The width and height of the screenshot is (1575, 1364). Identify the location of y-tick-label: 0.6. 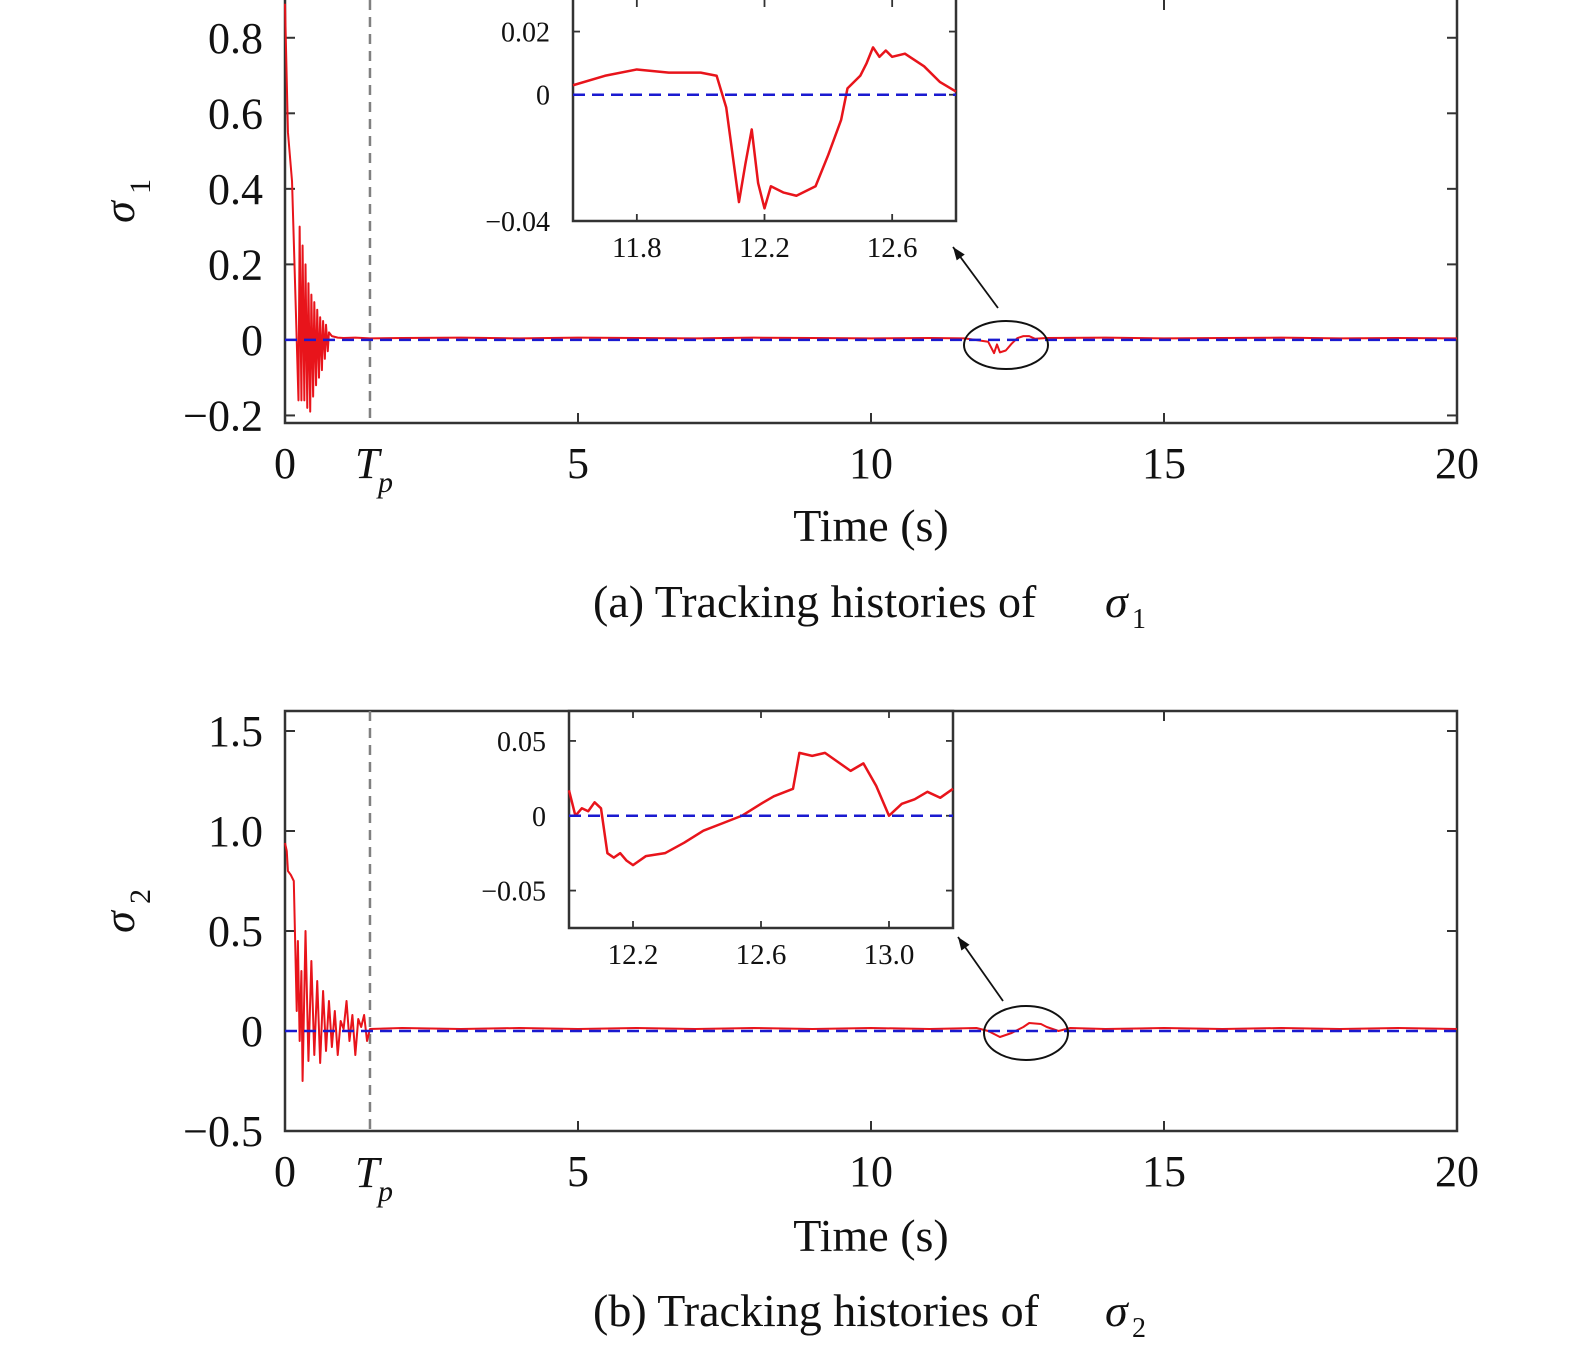
(235, 113).